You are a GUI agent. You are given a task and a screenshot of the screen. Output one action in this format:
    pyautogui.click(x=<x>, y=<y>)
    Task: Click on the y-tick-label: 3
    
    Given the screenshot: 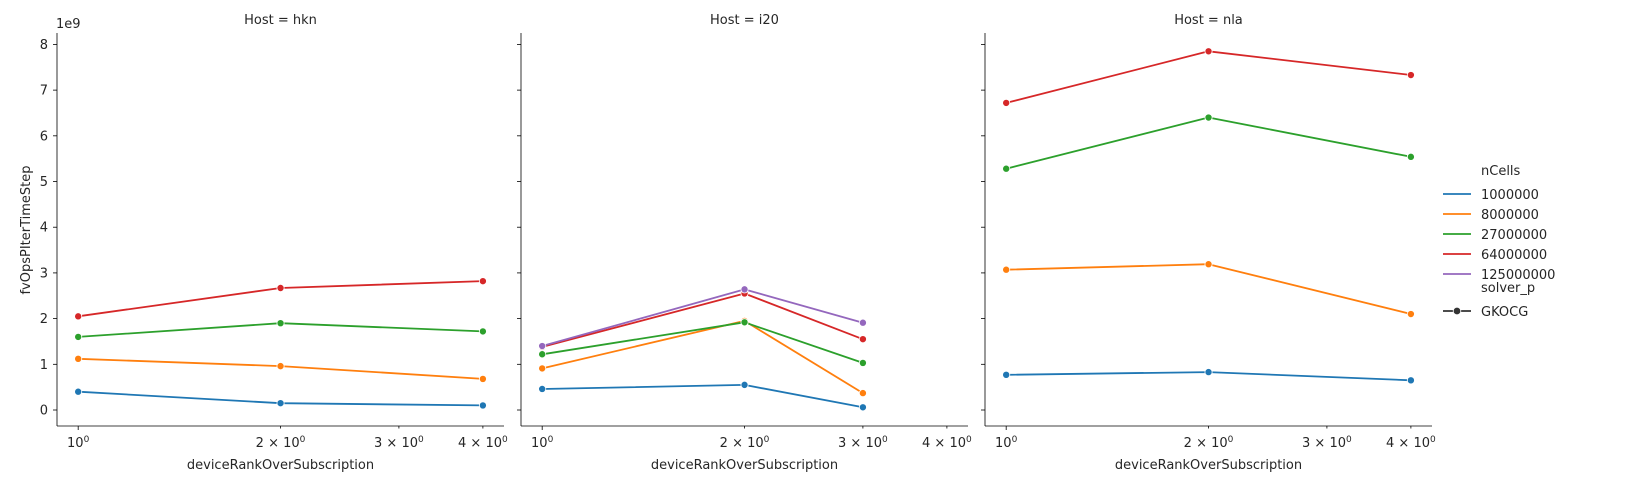 What is the action you would take?
    pyautogui.click(x=44, y=273)
    